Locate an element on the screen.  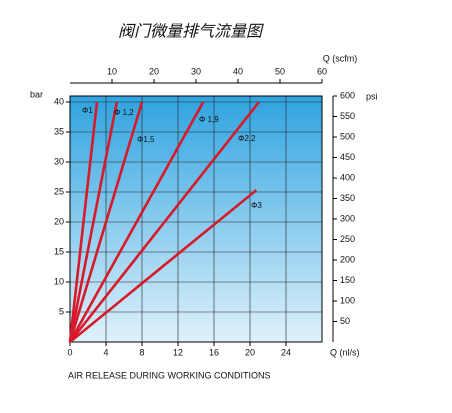
x-axis-label: Q (nl/s) is located at coordinates (345, 352).